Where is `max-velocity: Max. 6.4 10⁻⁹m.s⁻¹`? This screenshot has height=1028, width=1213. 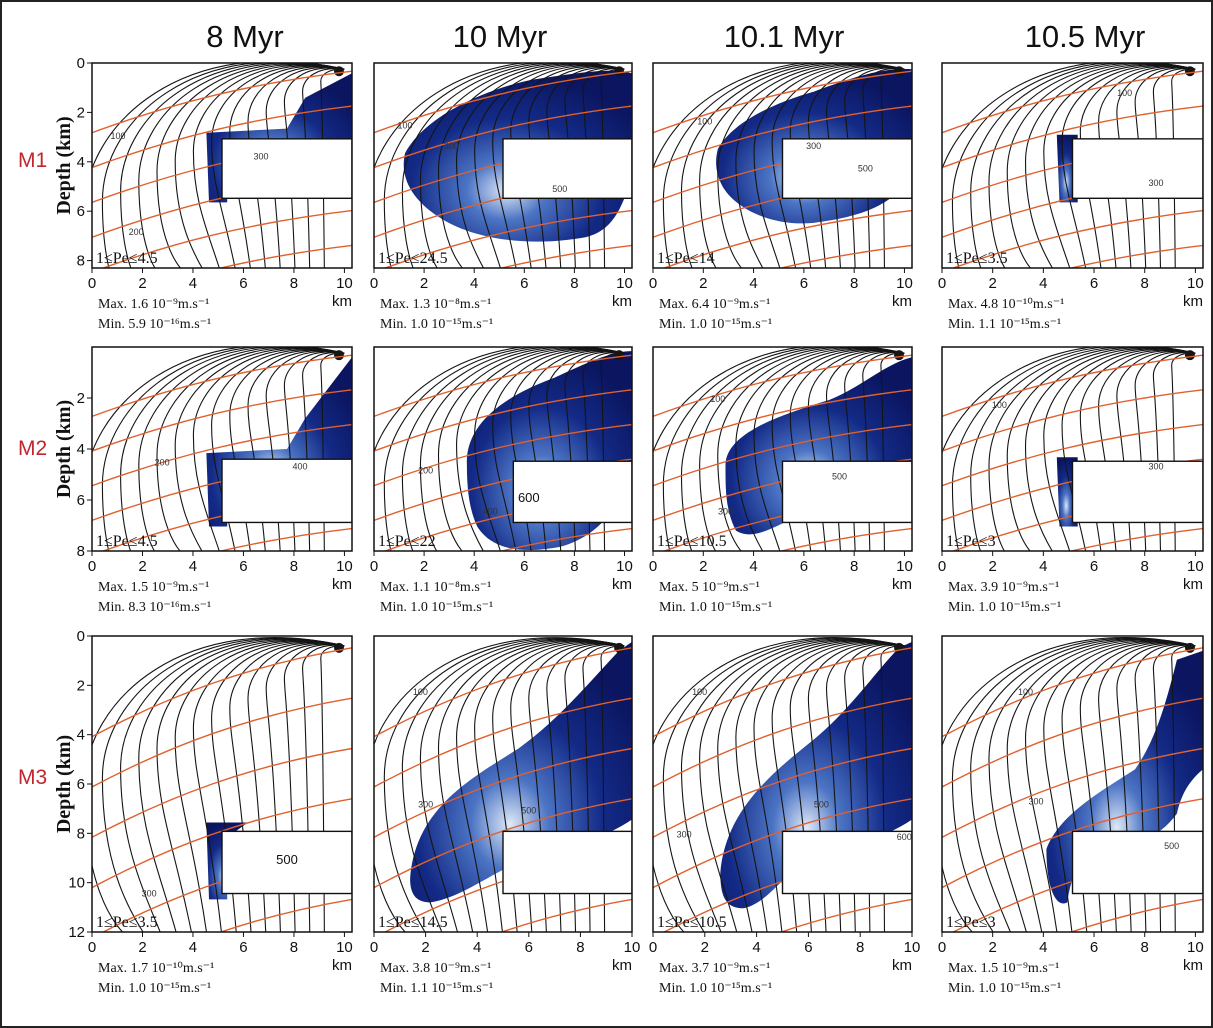 max-velocity: Max. 6.4 10⁻⁹m.s⁻¹ is located at coordinates (714, 304).